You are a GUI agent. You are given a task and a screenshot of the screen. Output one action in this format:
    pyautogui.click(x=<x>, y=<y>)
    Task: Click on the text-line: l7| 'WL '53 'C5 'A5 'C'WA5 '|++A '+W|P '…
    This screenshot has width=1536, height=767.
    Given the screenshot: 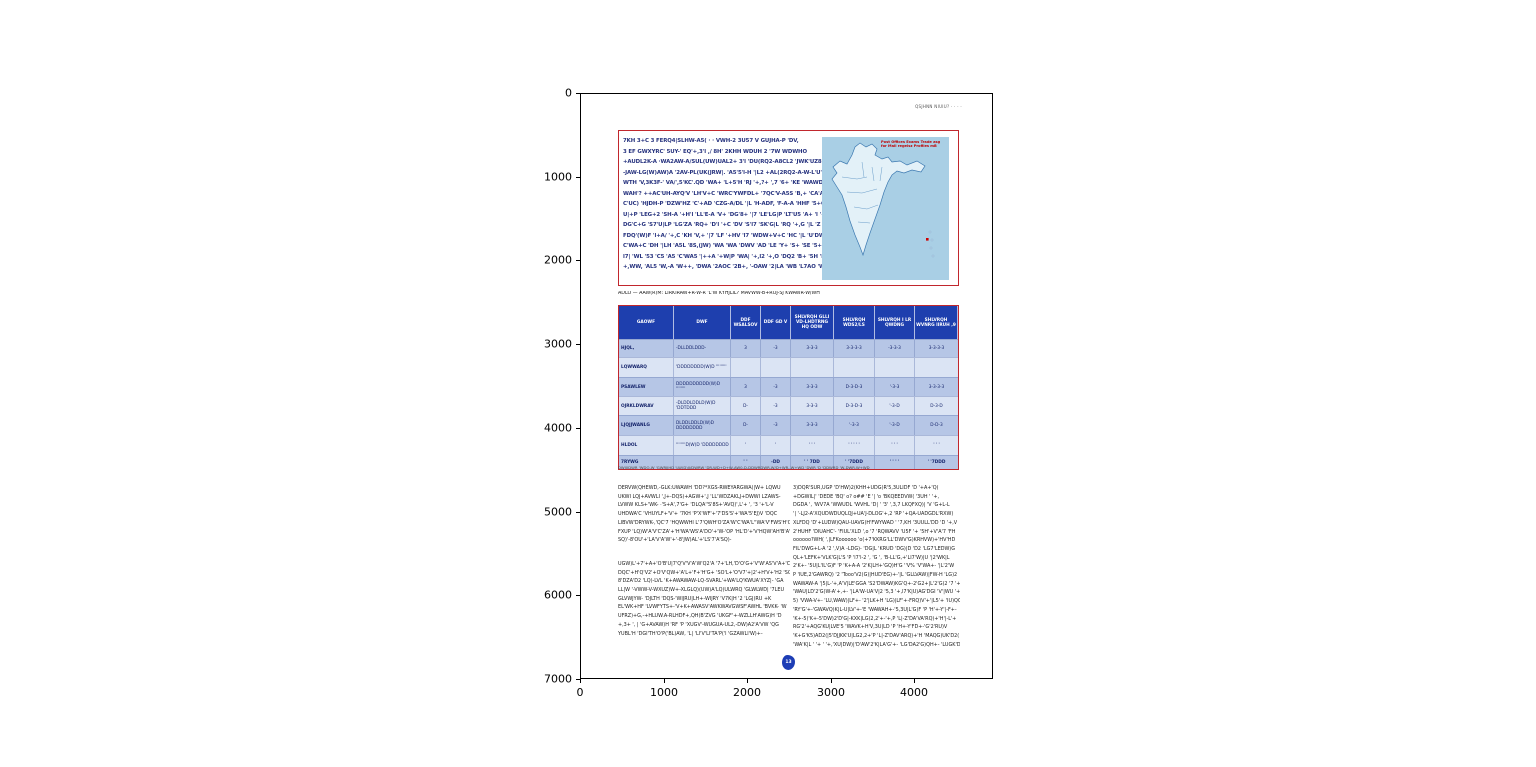 What is the action you would take?
    pyautogui.click(x=723, y=256)
    